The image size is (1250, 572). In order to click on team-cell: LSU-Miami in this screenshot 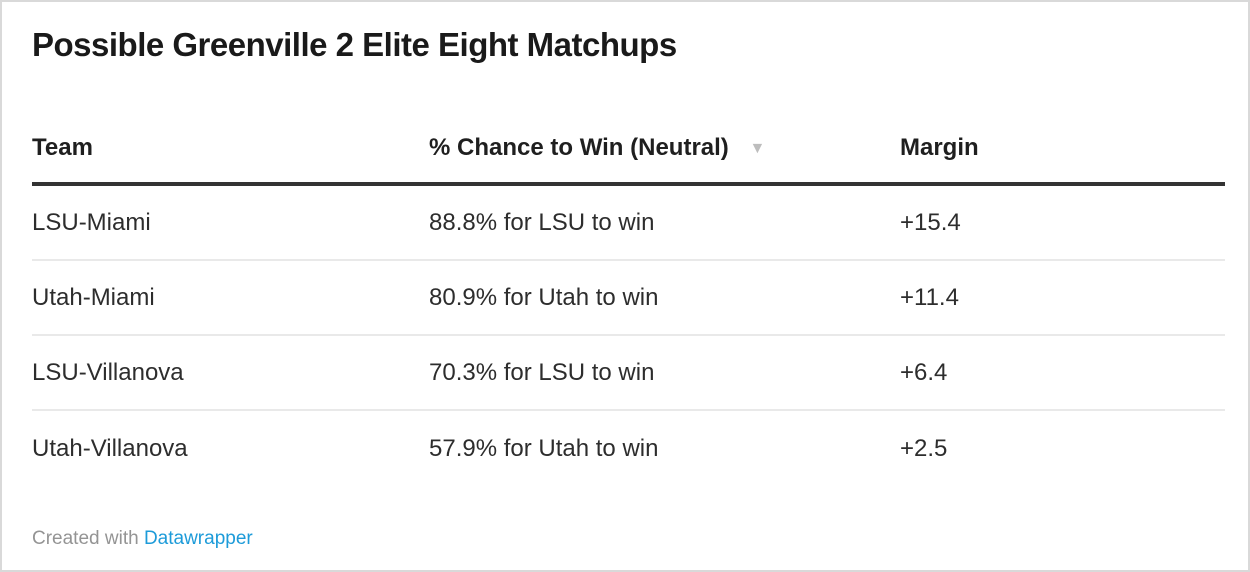, I will do `click(91, 222)`.